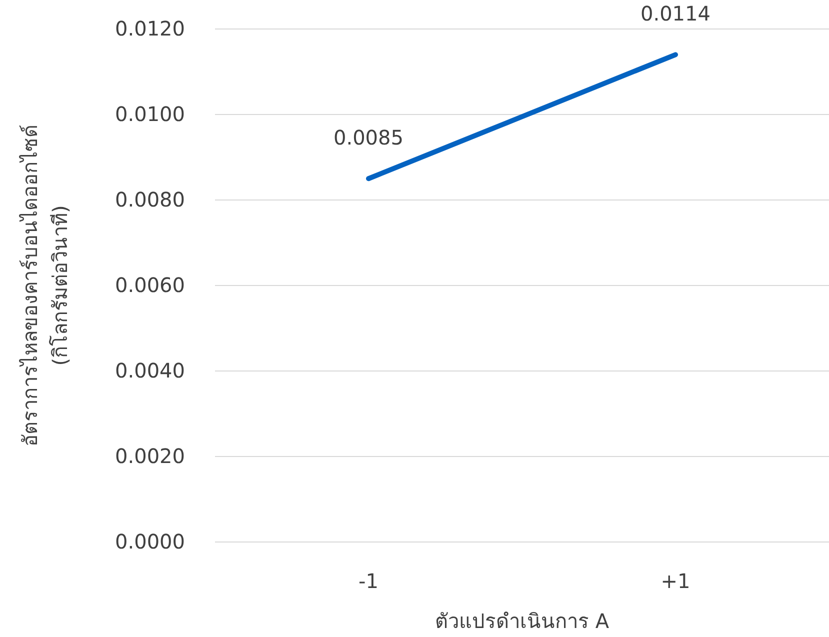 This screenshot has width=829, height=637. Describe the element at coordinates (150, 370) in the screenshot. I see `y-tick-label: 0.0040` at that location.